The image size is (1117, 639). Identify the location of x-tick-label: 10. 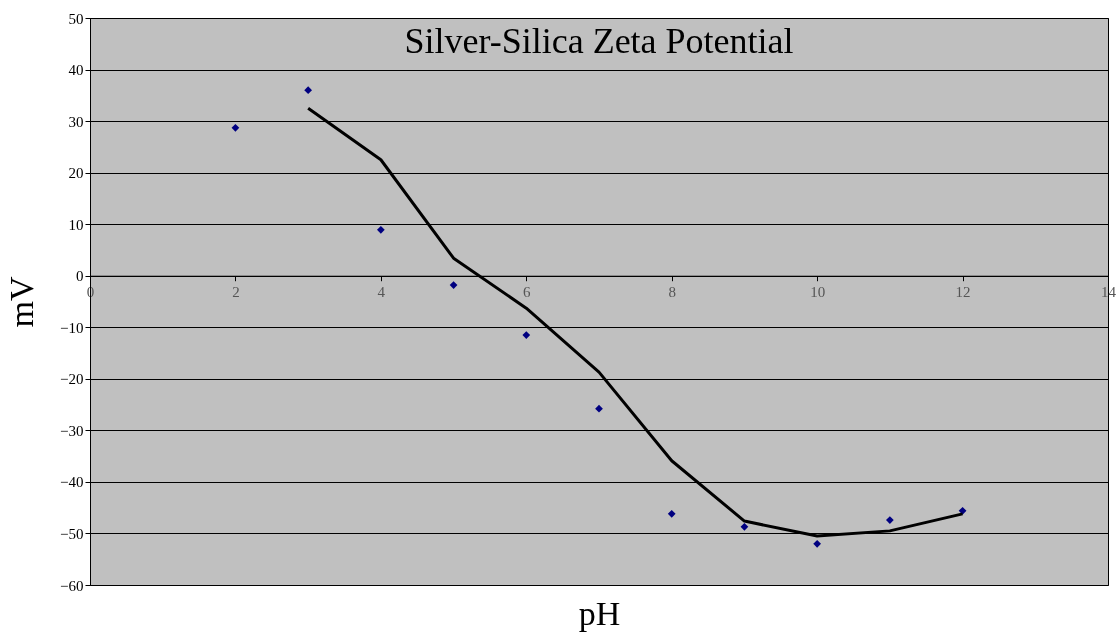
(818, 292).